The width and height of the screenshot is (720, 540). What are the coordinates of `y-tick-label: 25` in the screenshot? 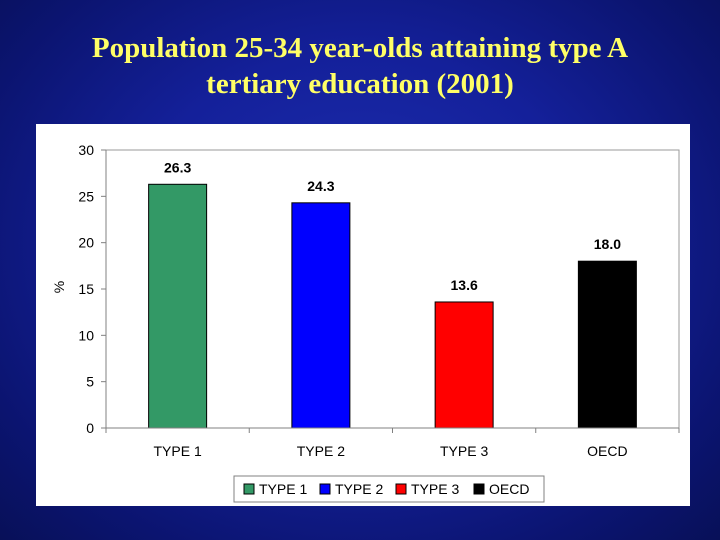 It's located at (86, 196).